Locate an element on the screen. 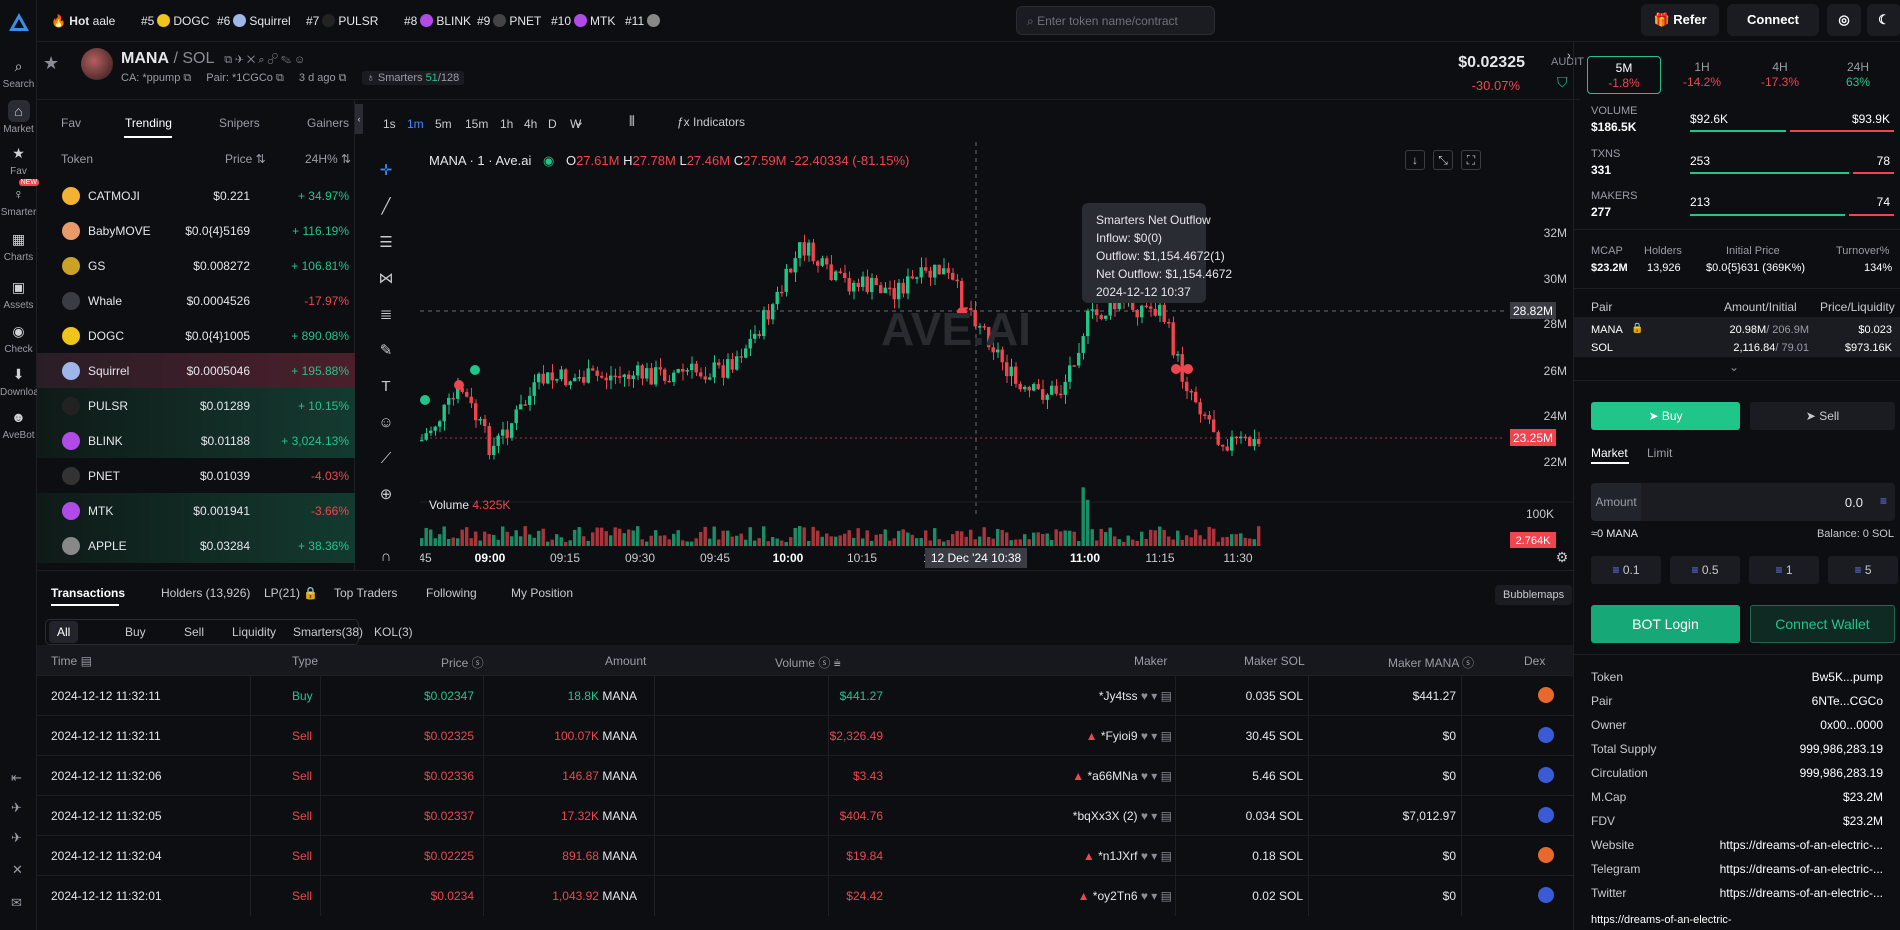 The width and height of the screenshot is (1900, 930). hot-item: #5 DOGC is located at coordinates (175, 21).